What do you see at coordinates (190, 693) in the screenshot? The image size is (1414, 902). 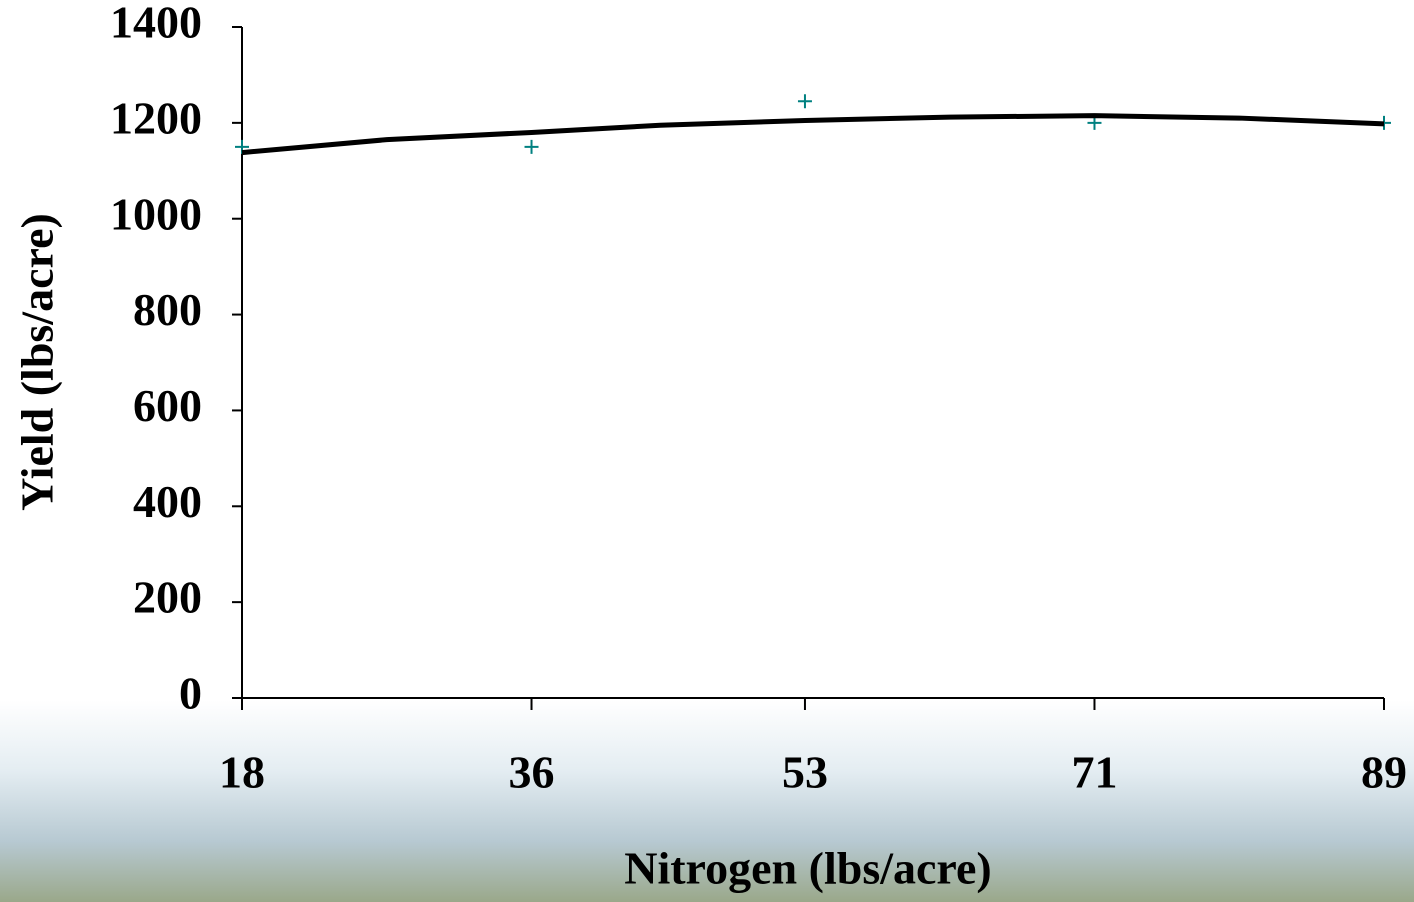 I see `y-tick-label: 0` at bounding box center [190, 693].